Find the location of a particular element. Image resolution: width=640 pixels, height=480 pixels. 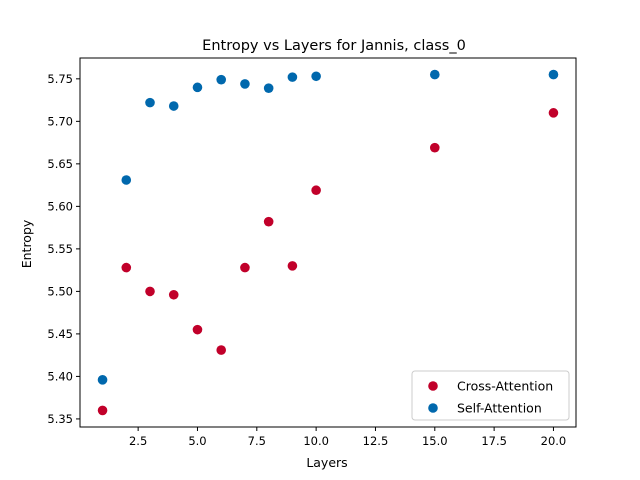

y-tick-label: 5.75 is located at coordinates (60, 79).